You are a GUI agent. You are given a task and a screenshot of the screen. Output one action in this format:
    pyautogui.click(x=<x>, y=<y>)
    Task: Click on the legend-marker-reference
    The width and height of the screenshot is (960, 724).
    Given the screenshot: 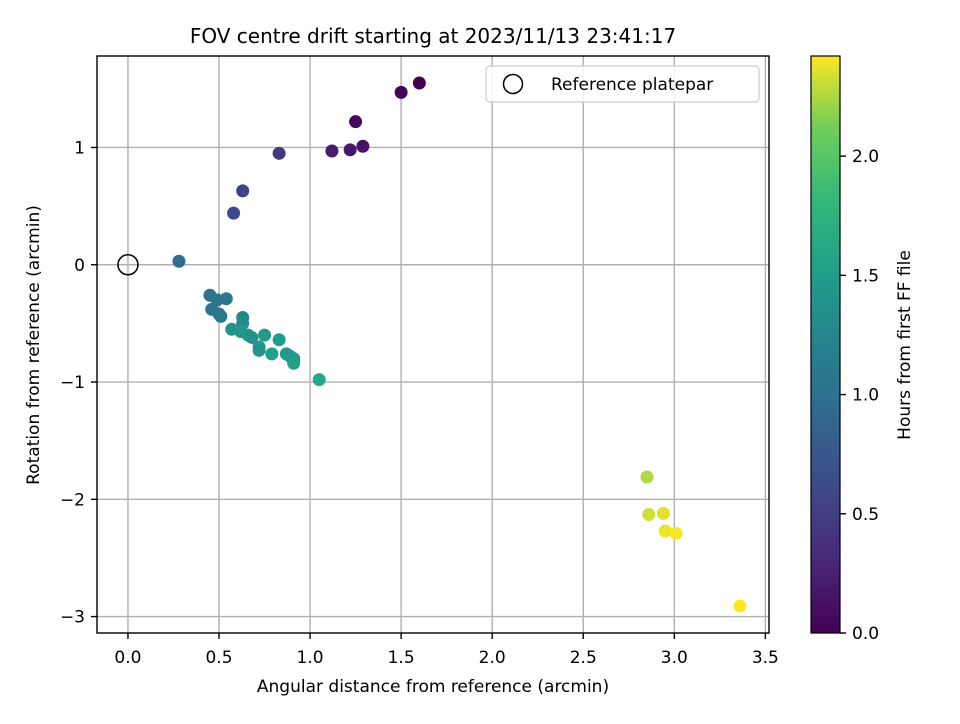 What is the action you would take?
    pyautogui.click(x=513, y=84)
    